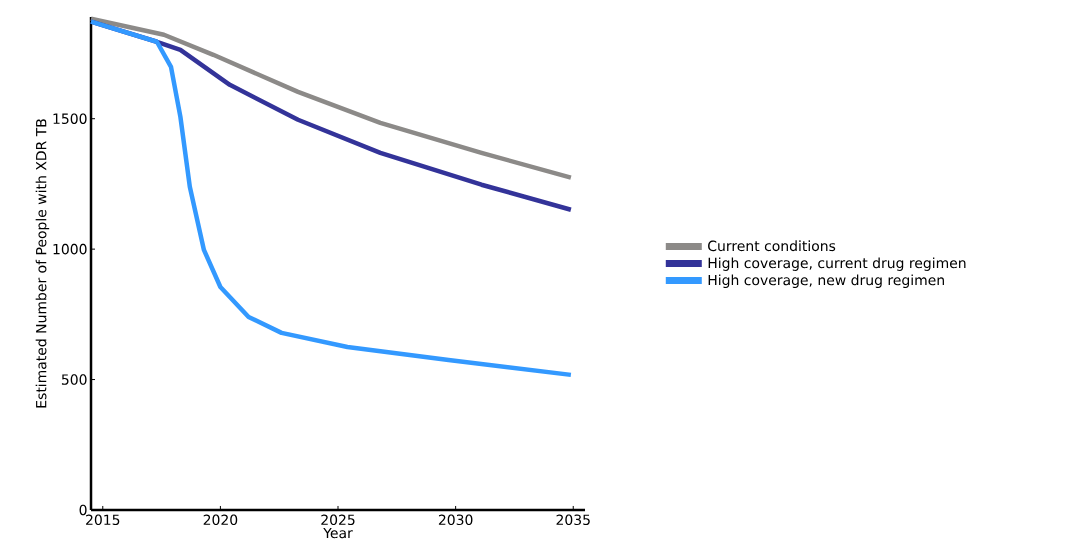  I want to click on x-tick-label: 2015, so click(103, 520).